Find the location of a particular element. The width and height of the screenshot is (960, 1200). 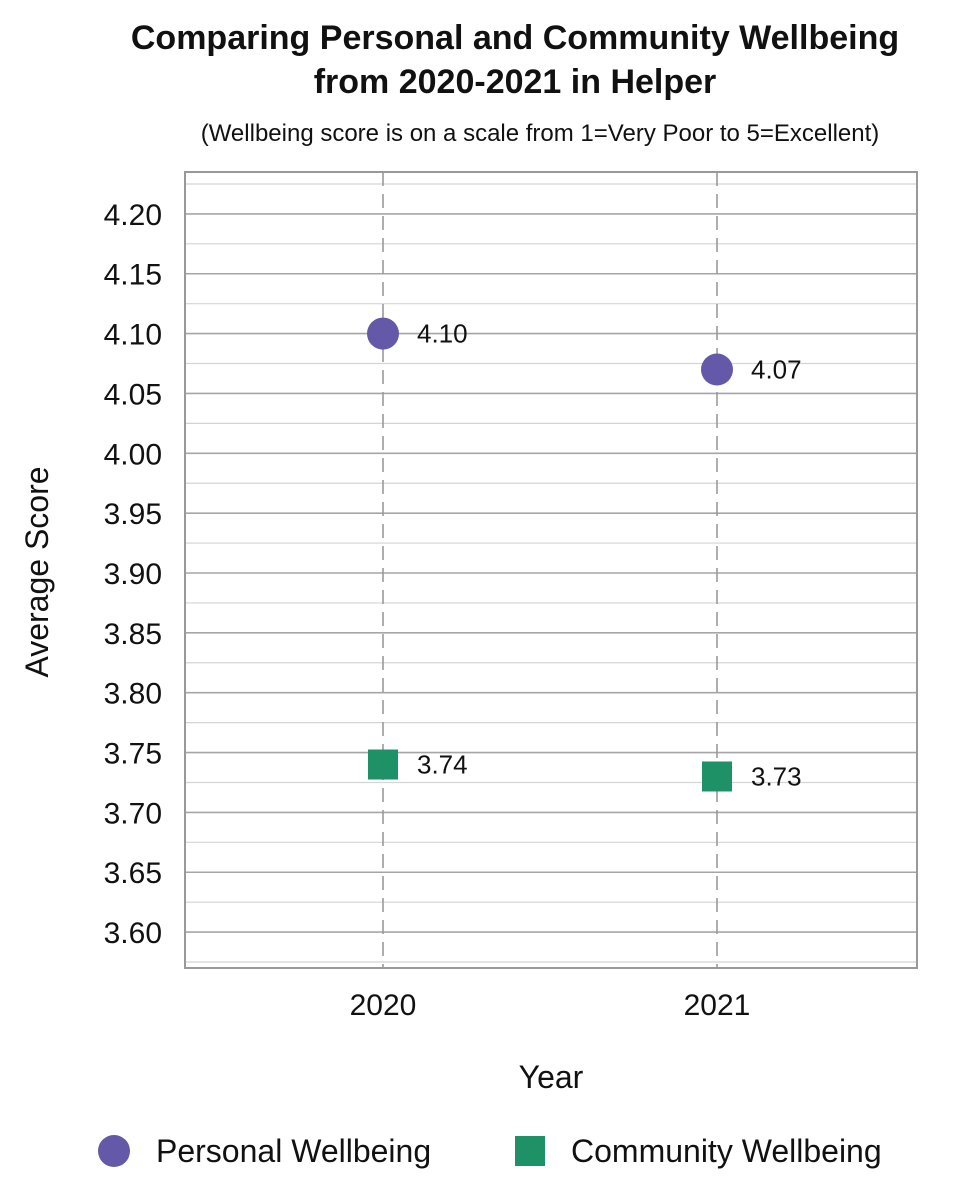

y-tick-label: 3.95 is located at coordinates (133, 514).